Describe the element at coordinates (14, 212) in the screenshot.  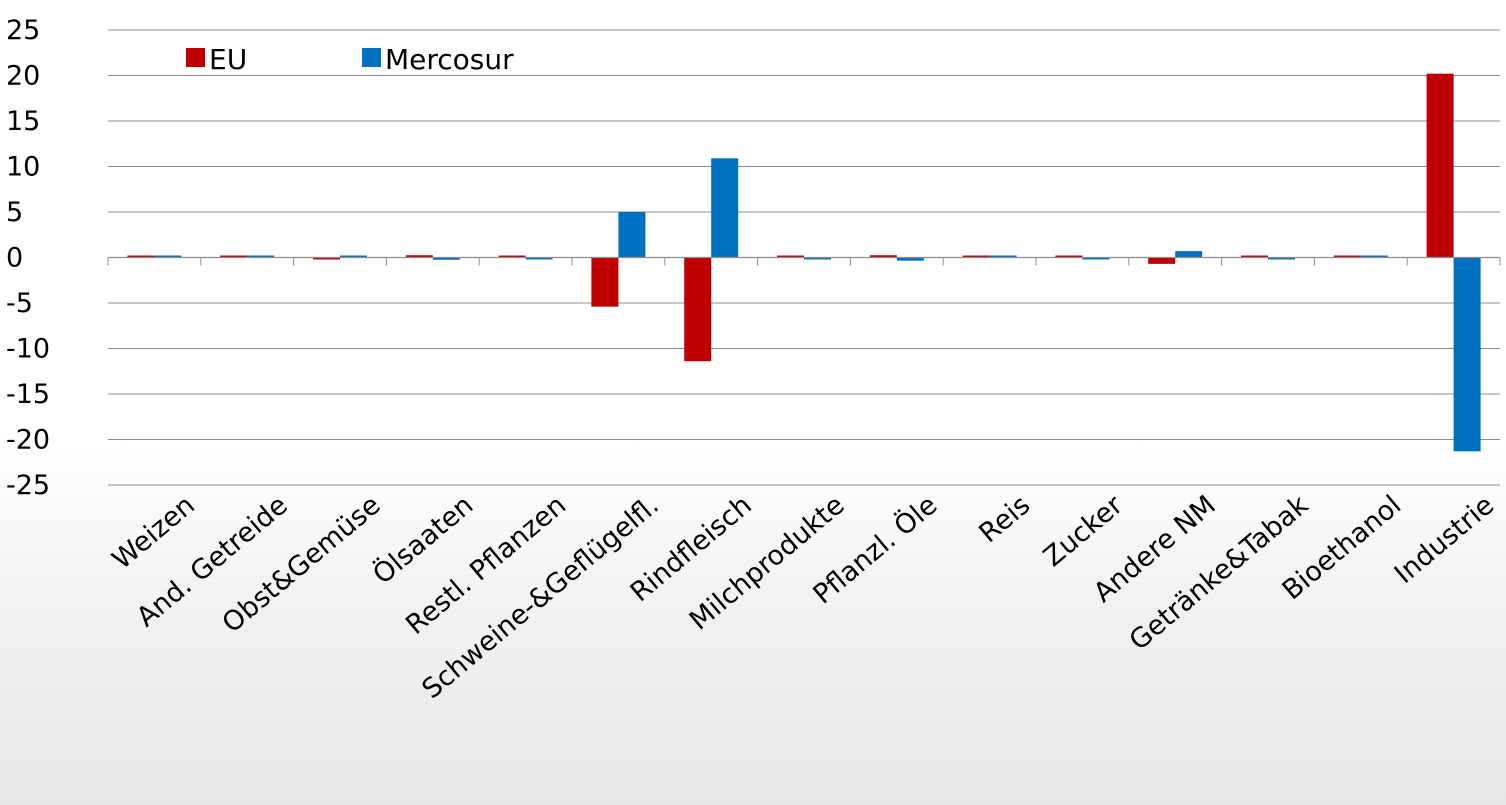
I see `y-tick-label: 5` at that location.